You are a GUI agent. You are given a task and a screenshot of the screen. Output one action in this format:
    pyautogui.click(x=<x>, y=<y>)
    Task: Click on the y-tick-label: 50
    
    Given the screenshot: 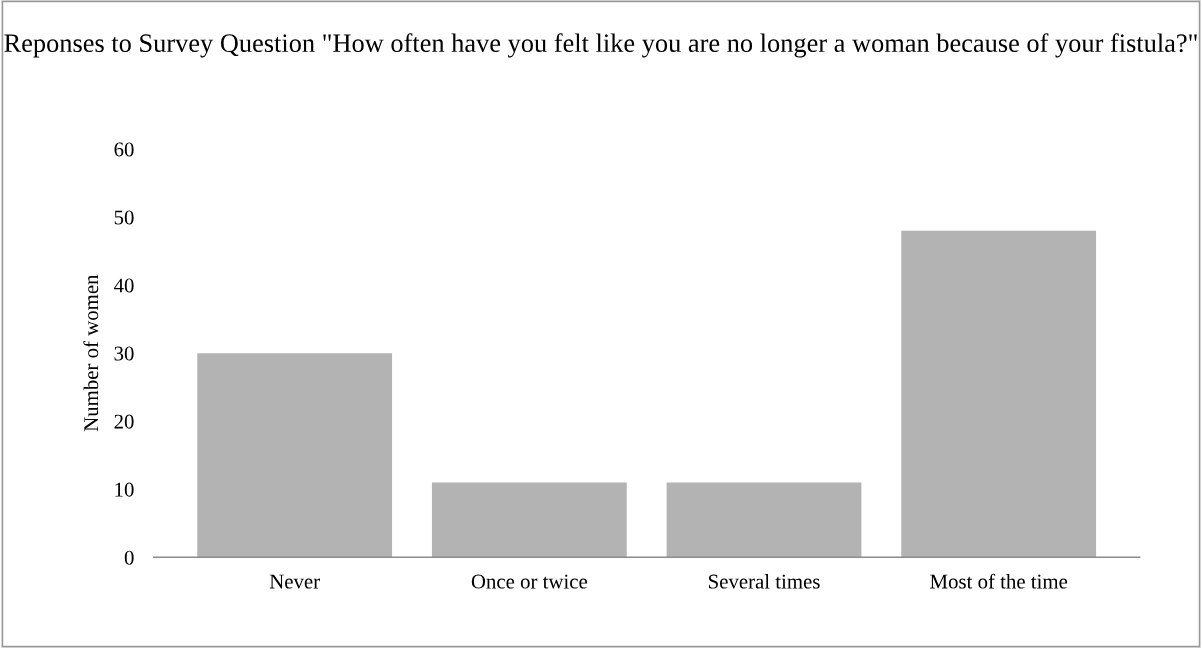 What is the action you would take?
    pyautogui.click(x=124, y=217)
    